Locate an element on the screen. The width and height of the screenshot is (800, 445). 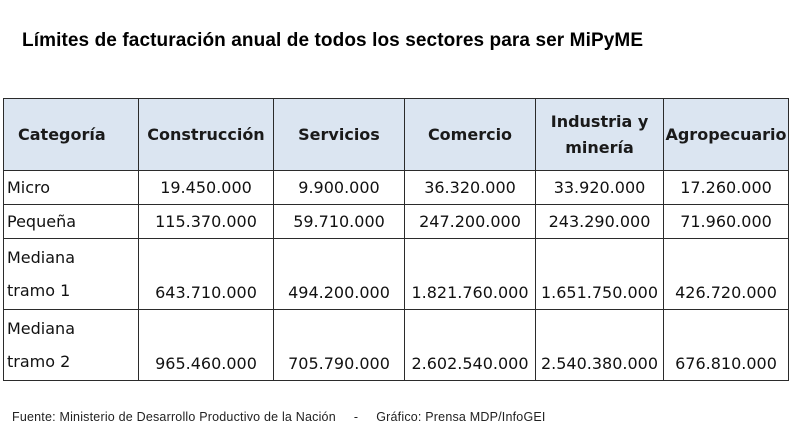
cell-value: 115.370.000 is located at coordinates (206, 221).